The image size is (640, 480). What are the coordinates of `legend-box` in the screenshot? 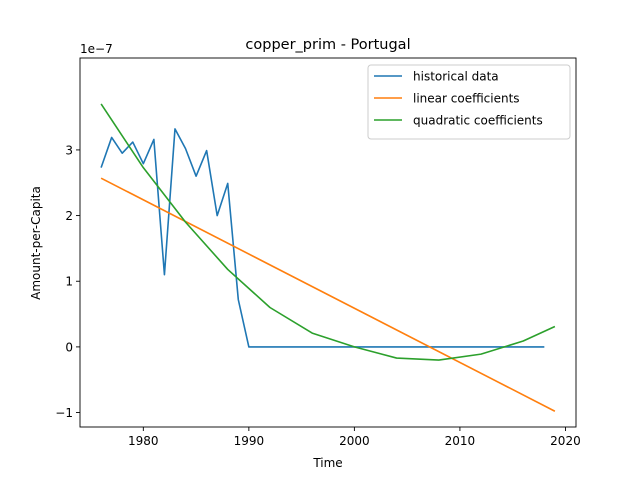 It's located at (469, 102).